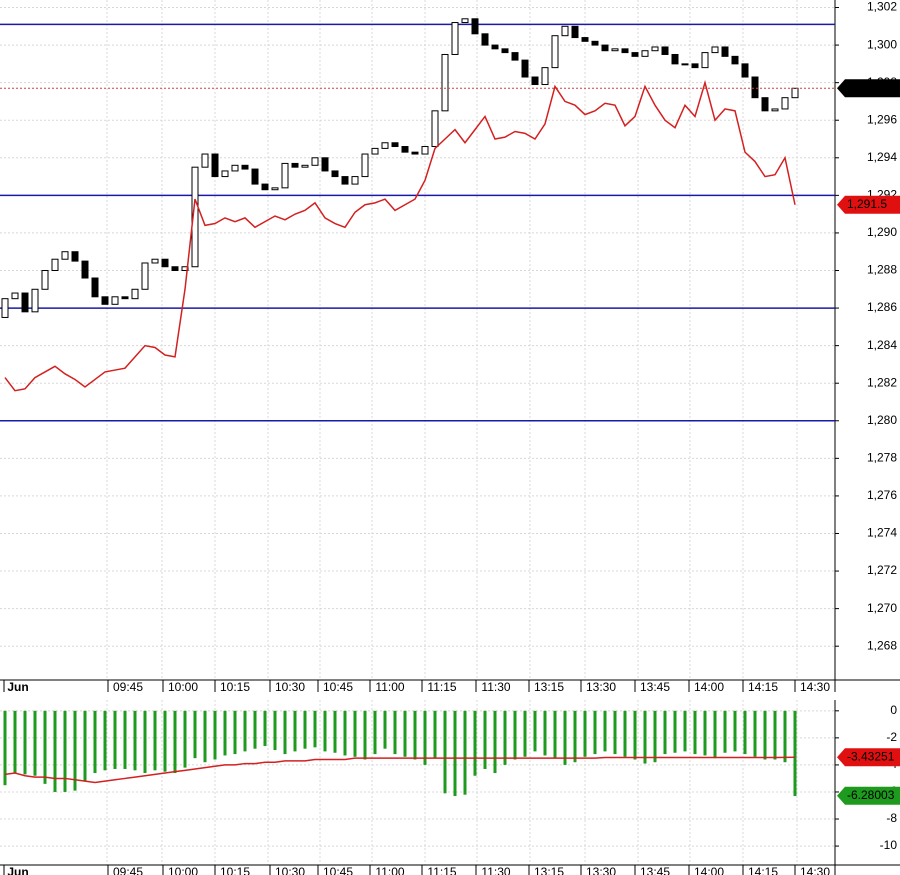  What do you see at coordinates (889, 845) in the screenshot?
I see `y-tick-label: -10` at bounding box center [889, 845].